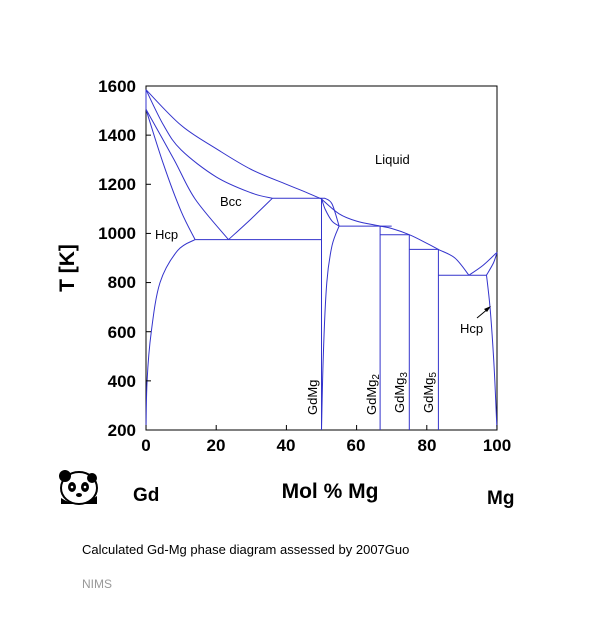  What do you see at coordinates (373, 394) in the screenshot?
I see `gdmg2-label: GdMg2` at bounding box center [373, 394].